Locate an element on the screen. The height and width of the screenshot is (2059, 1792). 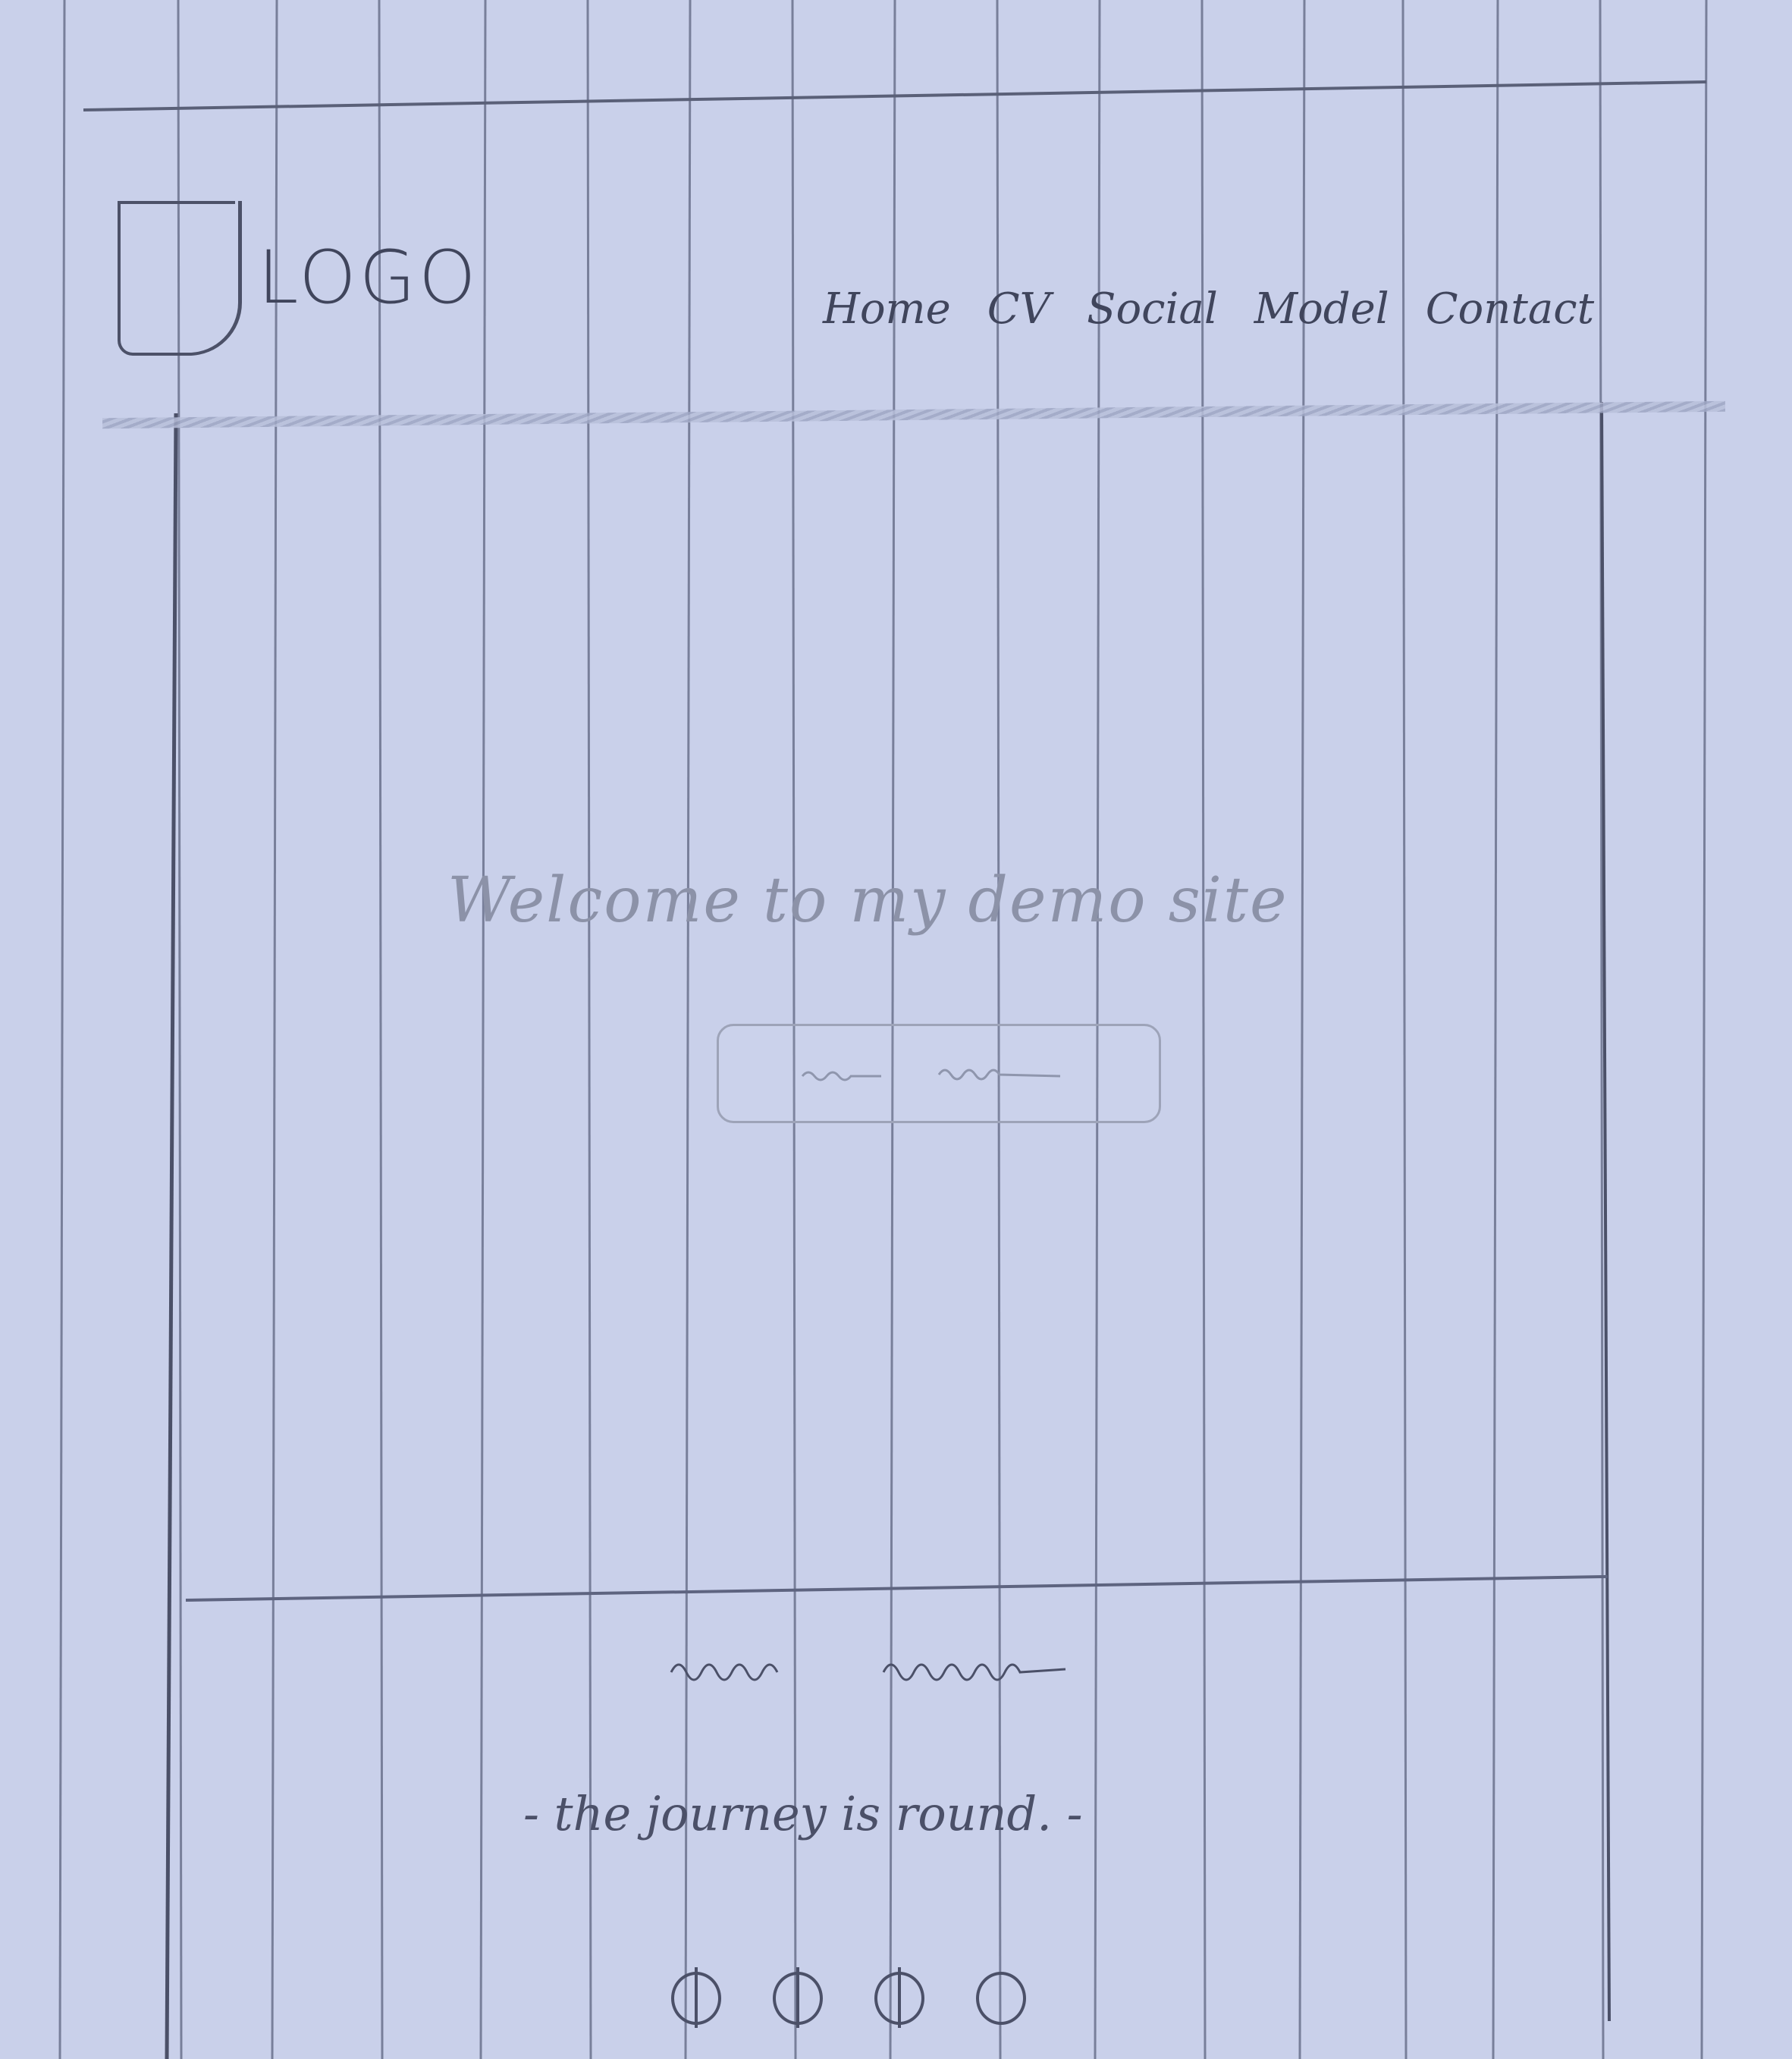
call-to-action-button is located at coordinates (939, 1073).